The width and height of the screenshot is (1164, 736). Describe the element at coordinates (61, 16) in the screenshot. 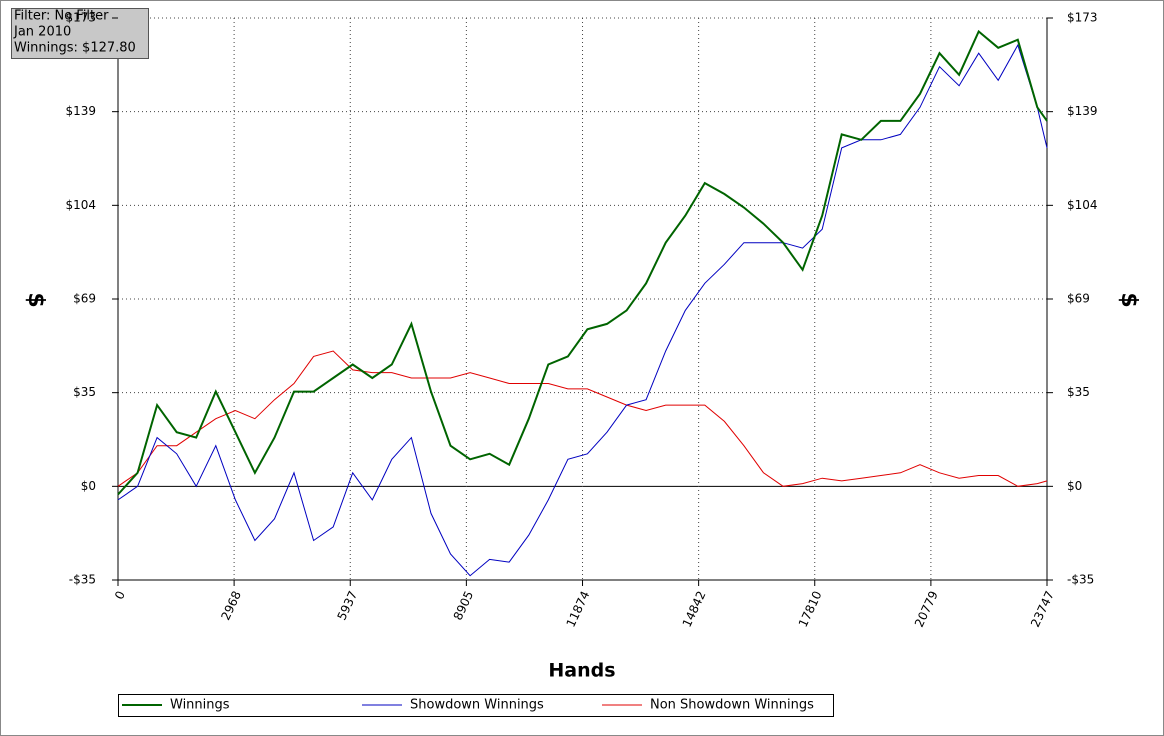

I see `info-filter: Filter: No Filter` at that location.